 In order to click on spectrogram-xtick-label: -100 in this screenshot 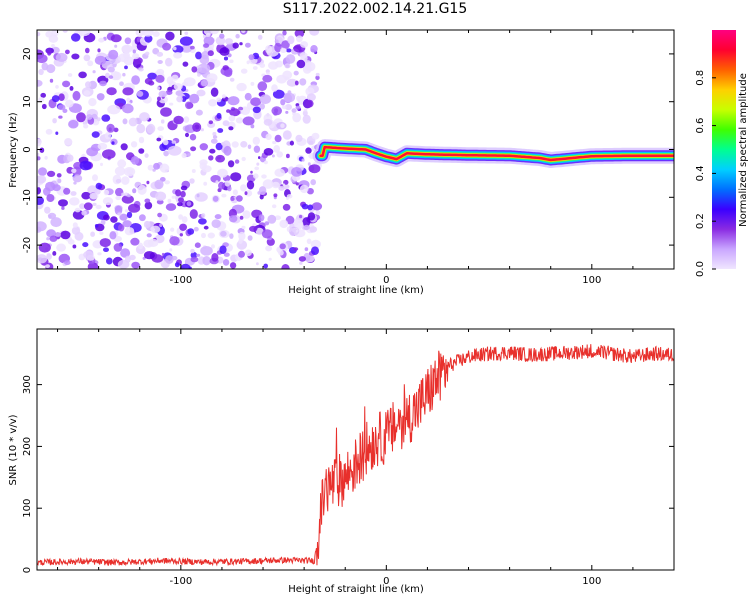, I will do `click(180, 280)`.